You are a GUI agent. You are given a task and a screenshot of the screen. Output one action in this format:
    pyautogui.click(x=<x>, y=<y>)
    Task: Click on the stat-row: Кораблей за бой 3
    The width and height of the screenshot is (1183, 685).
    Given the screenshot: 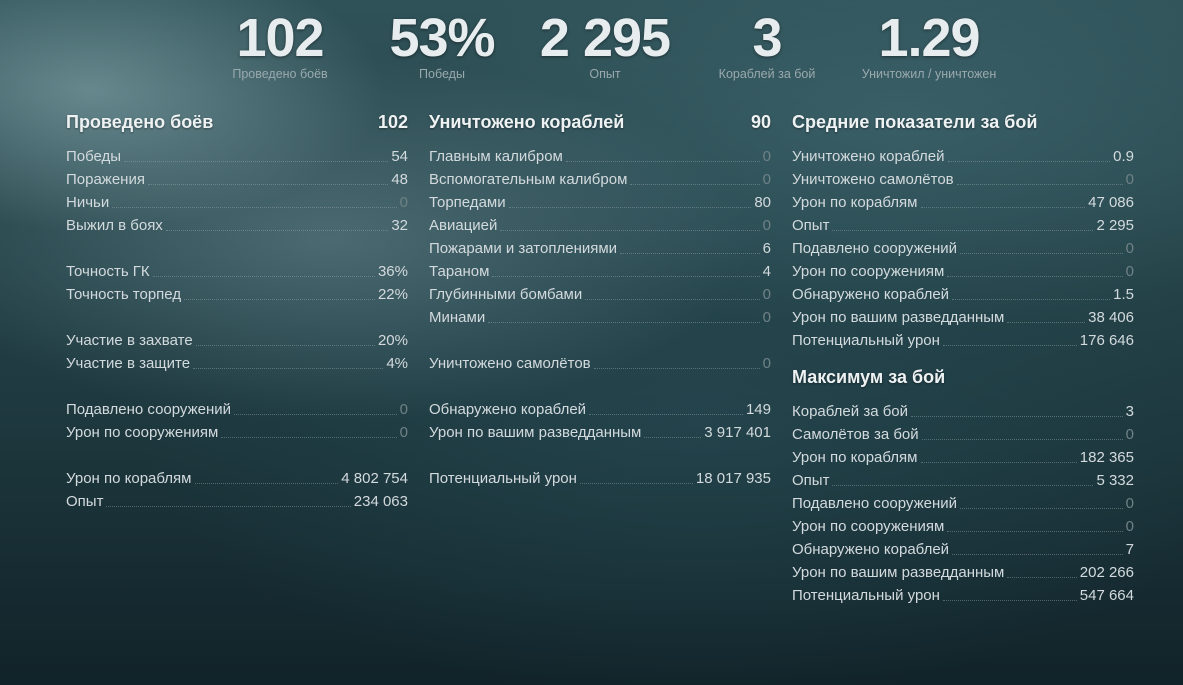 What is the action you would take?
    pyautogui.click(x=963, y=409)
    